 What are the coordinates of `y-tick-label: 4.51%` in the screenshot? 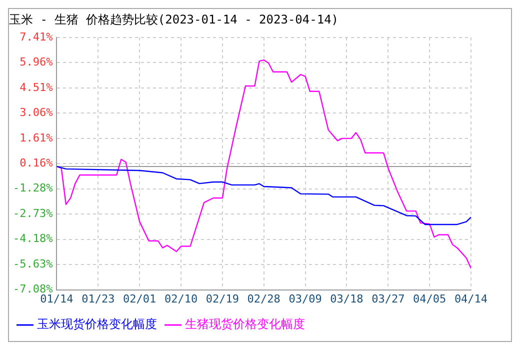 It's located at (37, 87).